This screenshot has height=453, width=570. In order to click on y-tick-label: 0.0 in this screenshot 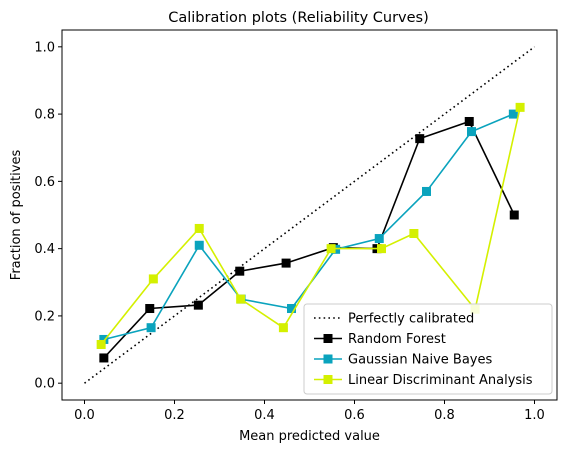, I will do `click(44, 384)`.